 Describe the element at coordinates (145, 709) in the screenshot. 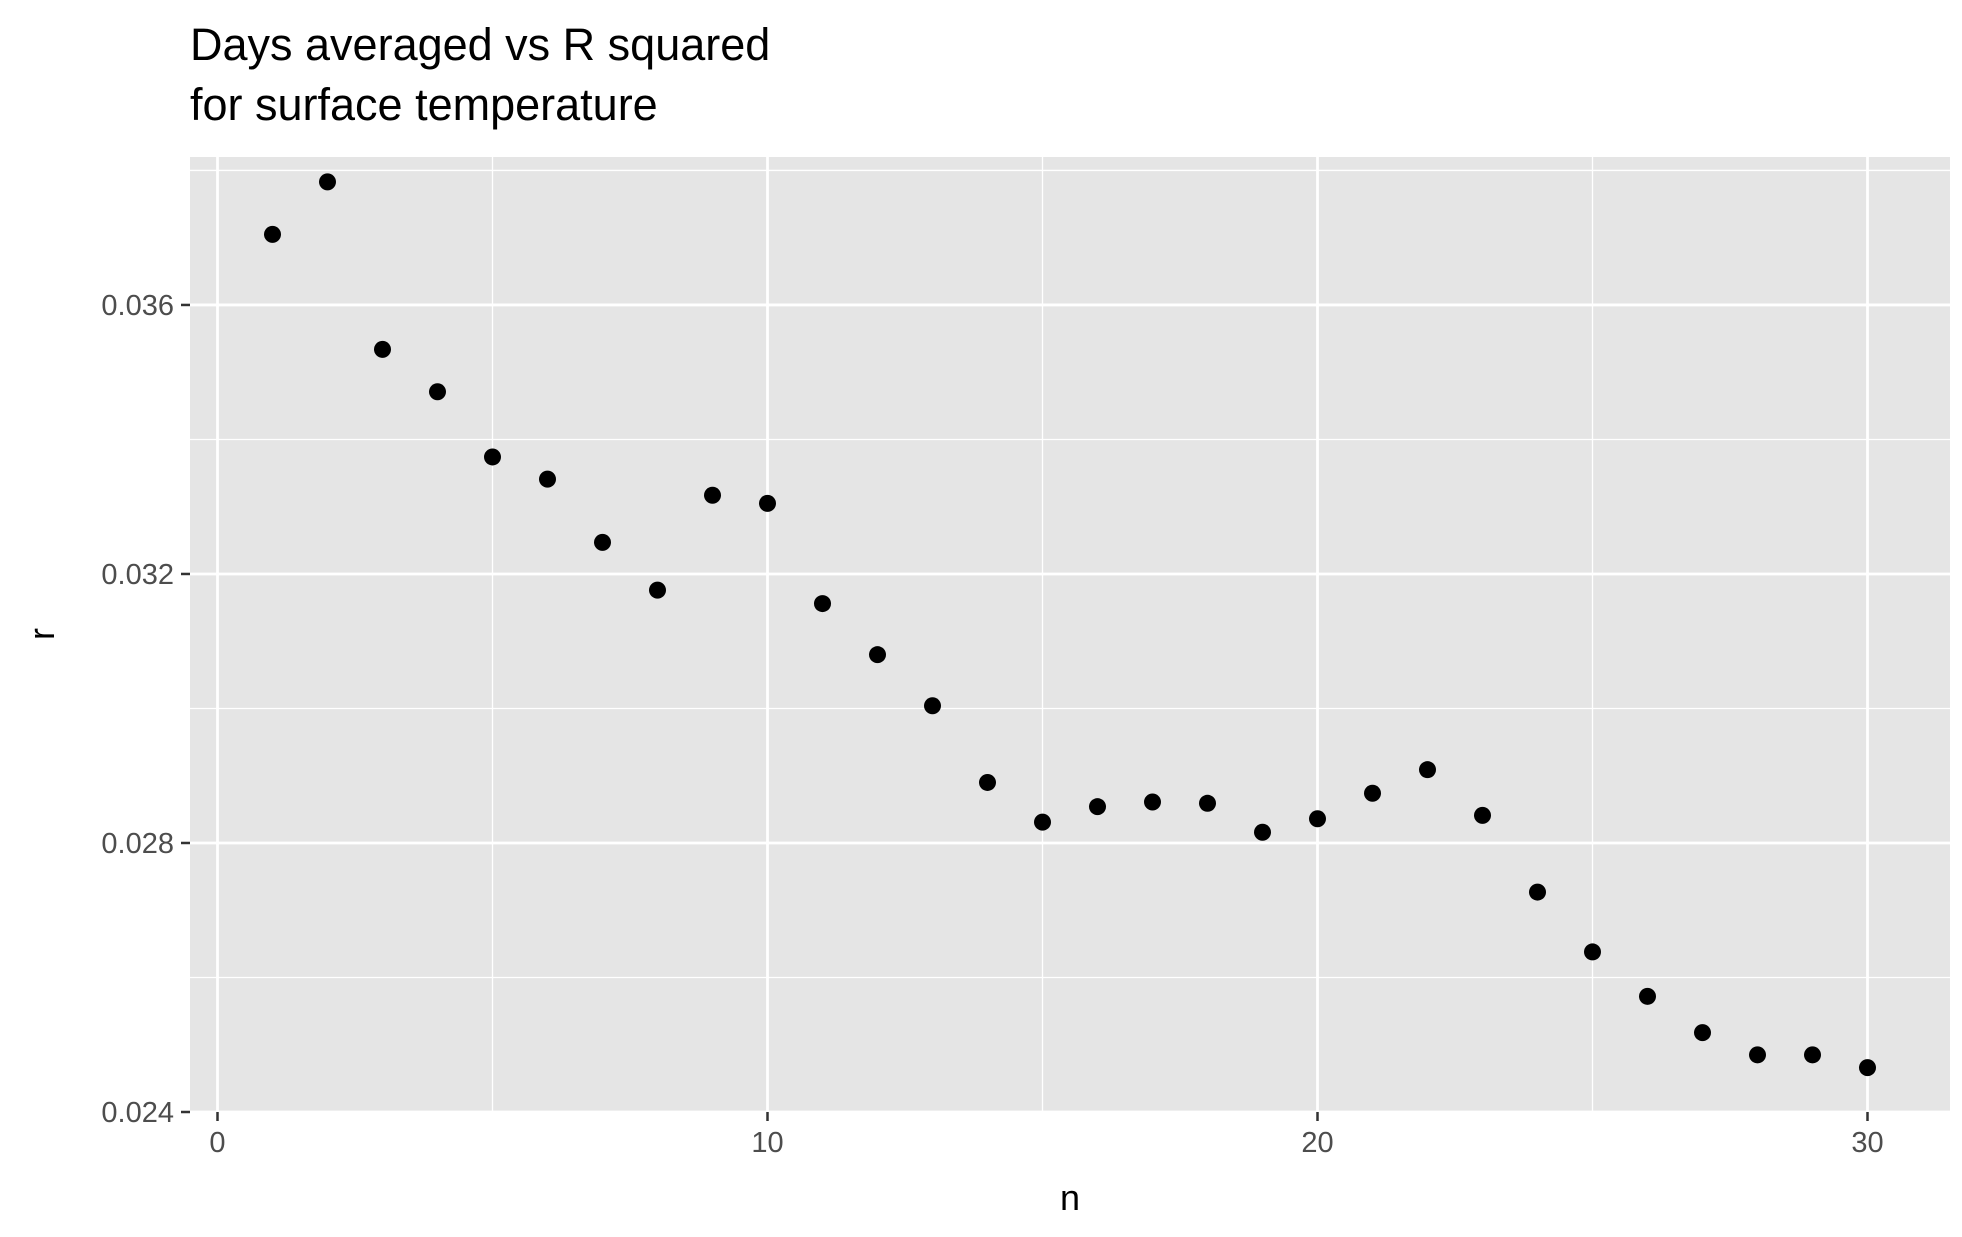

I see `y-axis: 0.024 0.028 0.032 0.036` at that location.